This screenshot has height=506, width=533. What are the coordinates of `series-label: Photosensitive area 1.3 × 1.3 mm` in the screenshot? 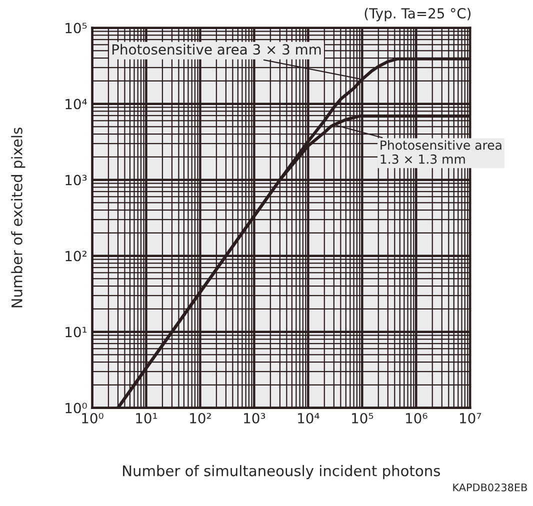 It's located at (441, 152).